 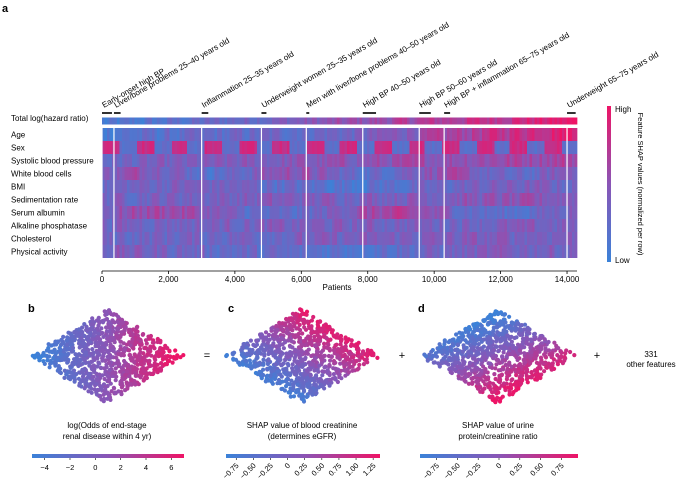 I want to click on colorbar-gradient, so click(x=609, y=184).